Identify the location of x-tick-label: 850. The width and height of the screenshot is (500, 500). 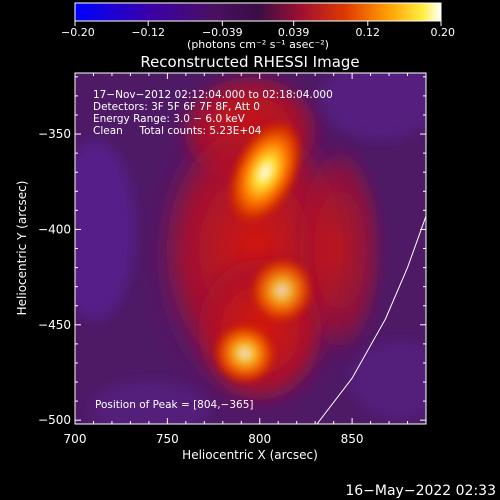
(352, 439).